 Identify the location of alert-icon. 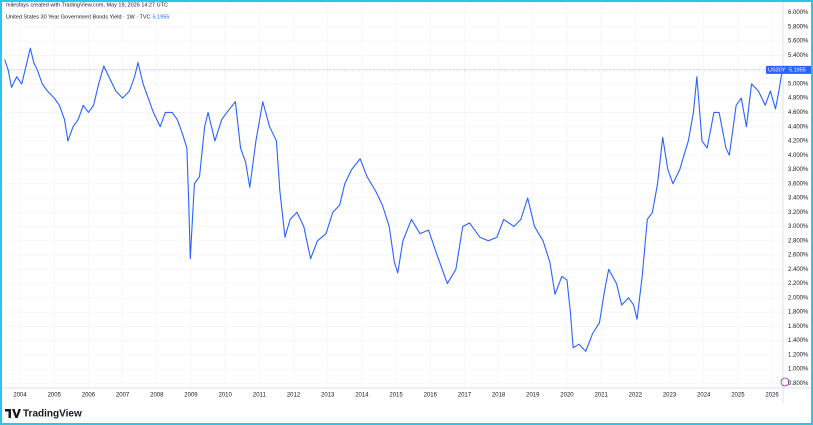
(785, 382).